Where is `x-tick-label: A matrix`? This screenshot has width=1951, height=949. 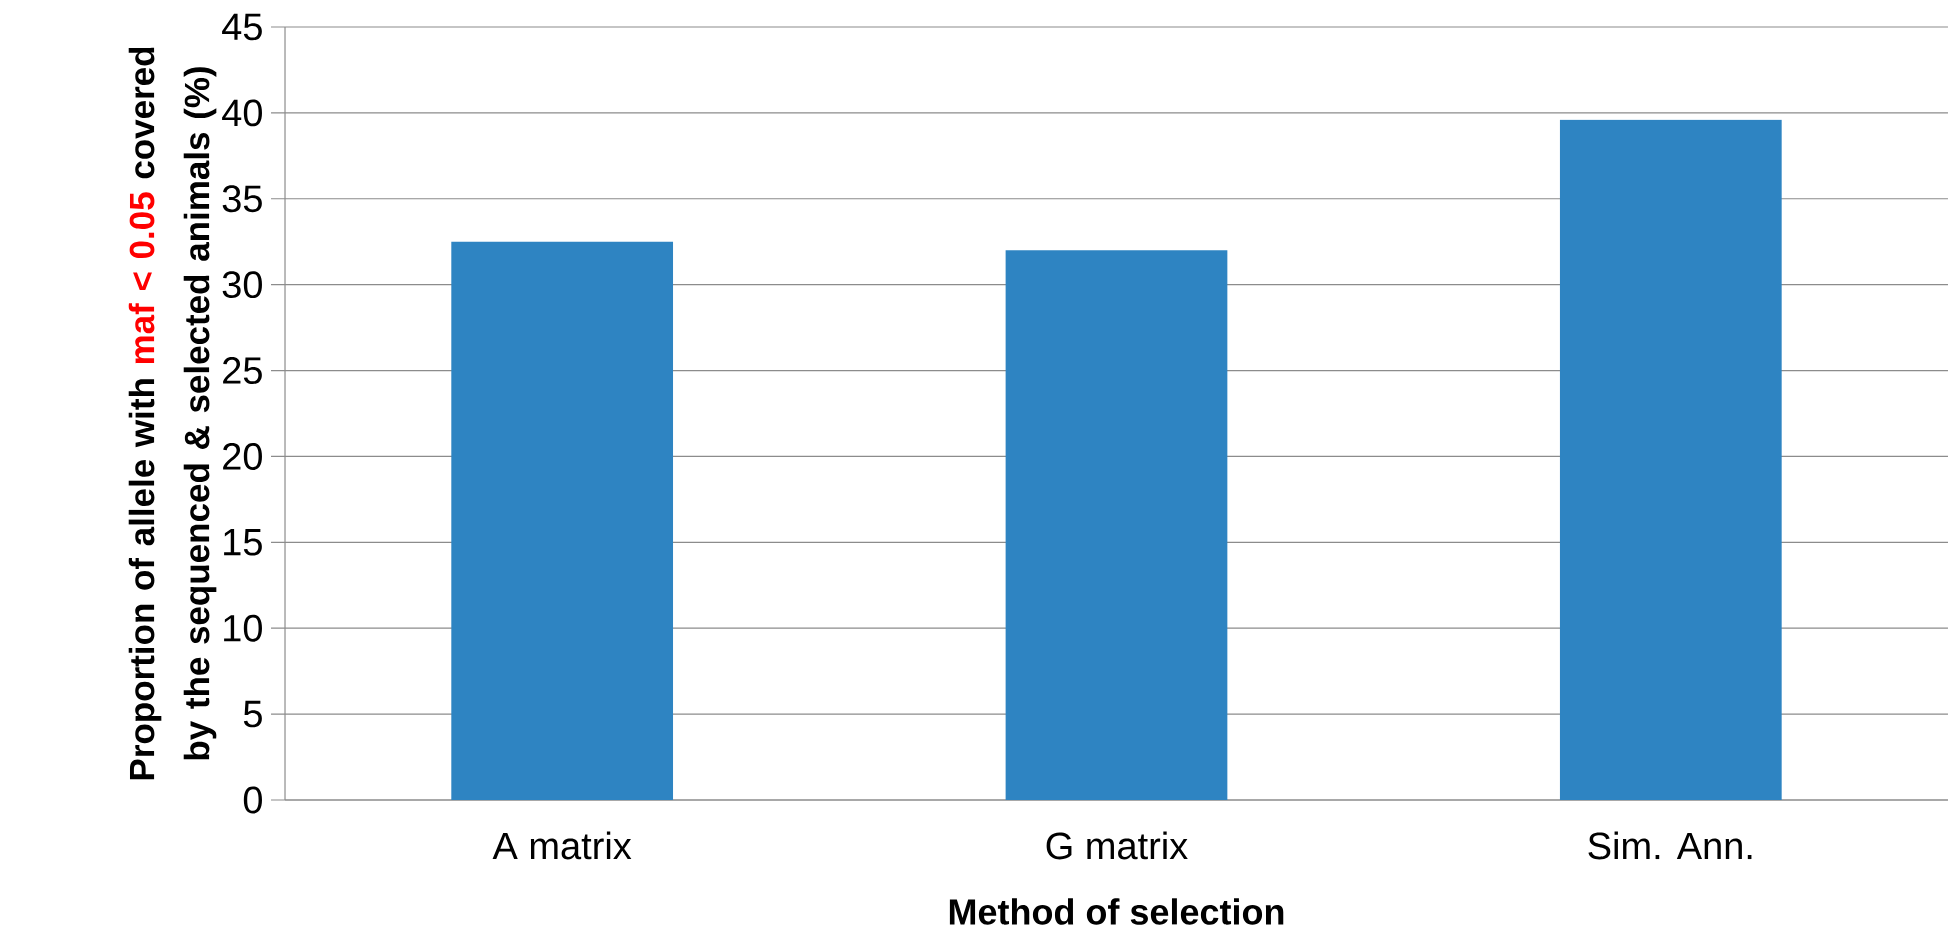 x-tick-label: A matrix is located at coordinates (562, 845).